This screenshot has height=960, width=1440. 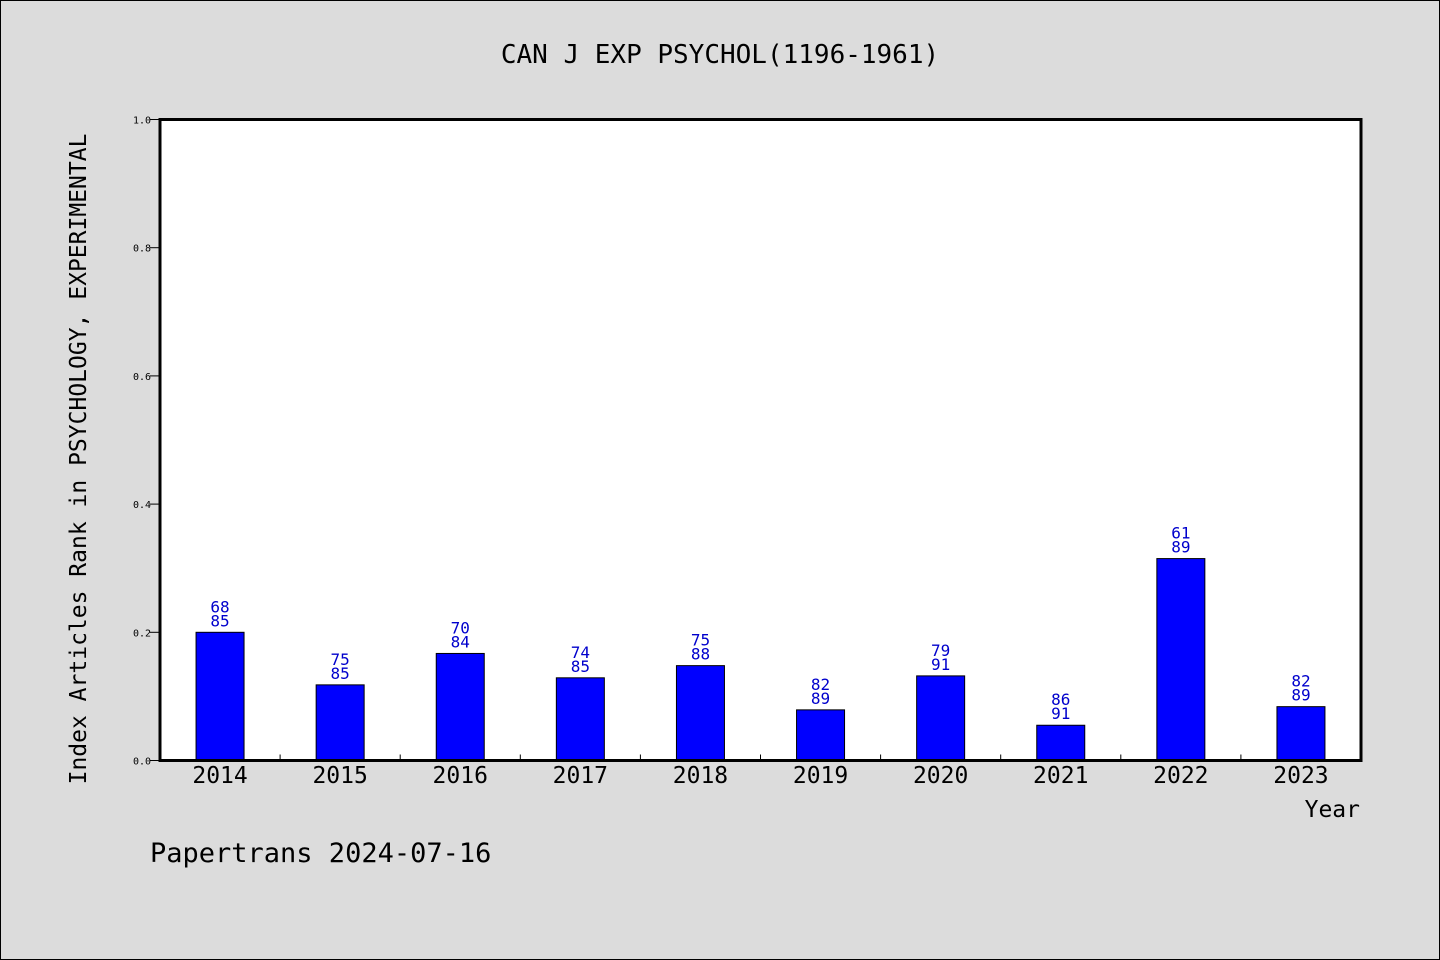 What do you see at coordinates (941, 718) in the screenshot?
I see `bar-2020` at bounding box center [941, 718].